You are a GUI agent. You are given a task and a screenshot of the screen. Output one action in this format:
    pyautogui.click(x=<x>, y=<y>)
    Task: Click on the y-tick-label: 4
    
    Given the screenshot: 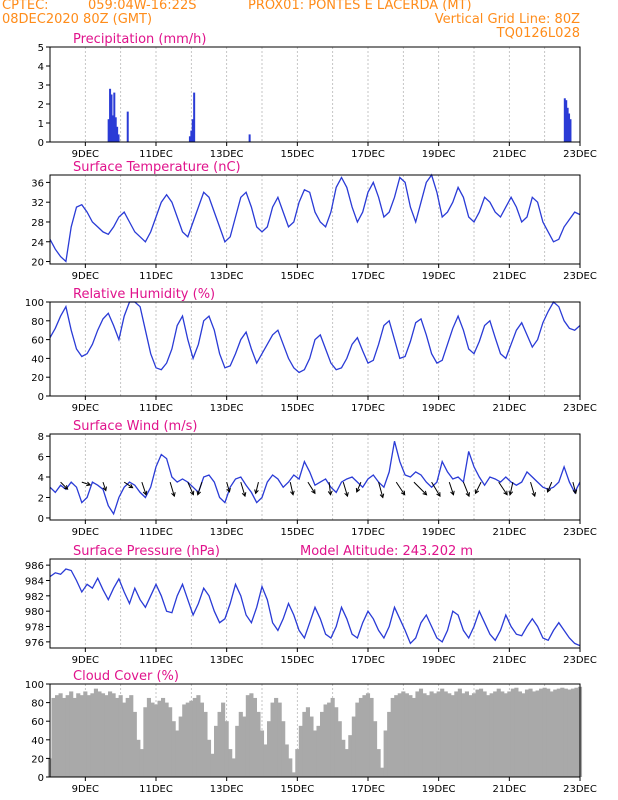 What is the action you would take?
    pyautogui.click(x=41, y=478)
    